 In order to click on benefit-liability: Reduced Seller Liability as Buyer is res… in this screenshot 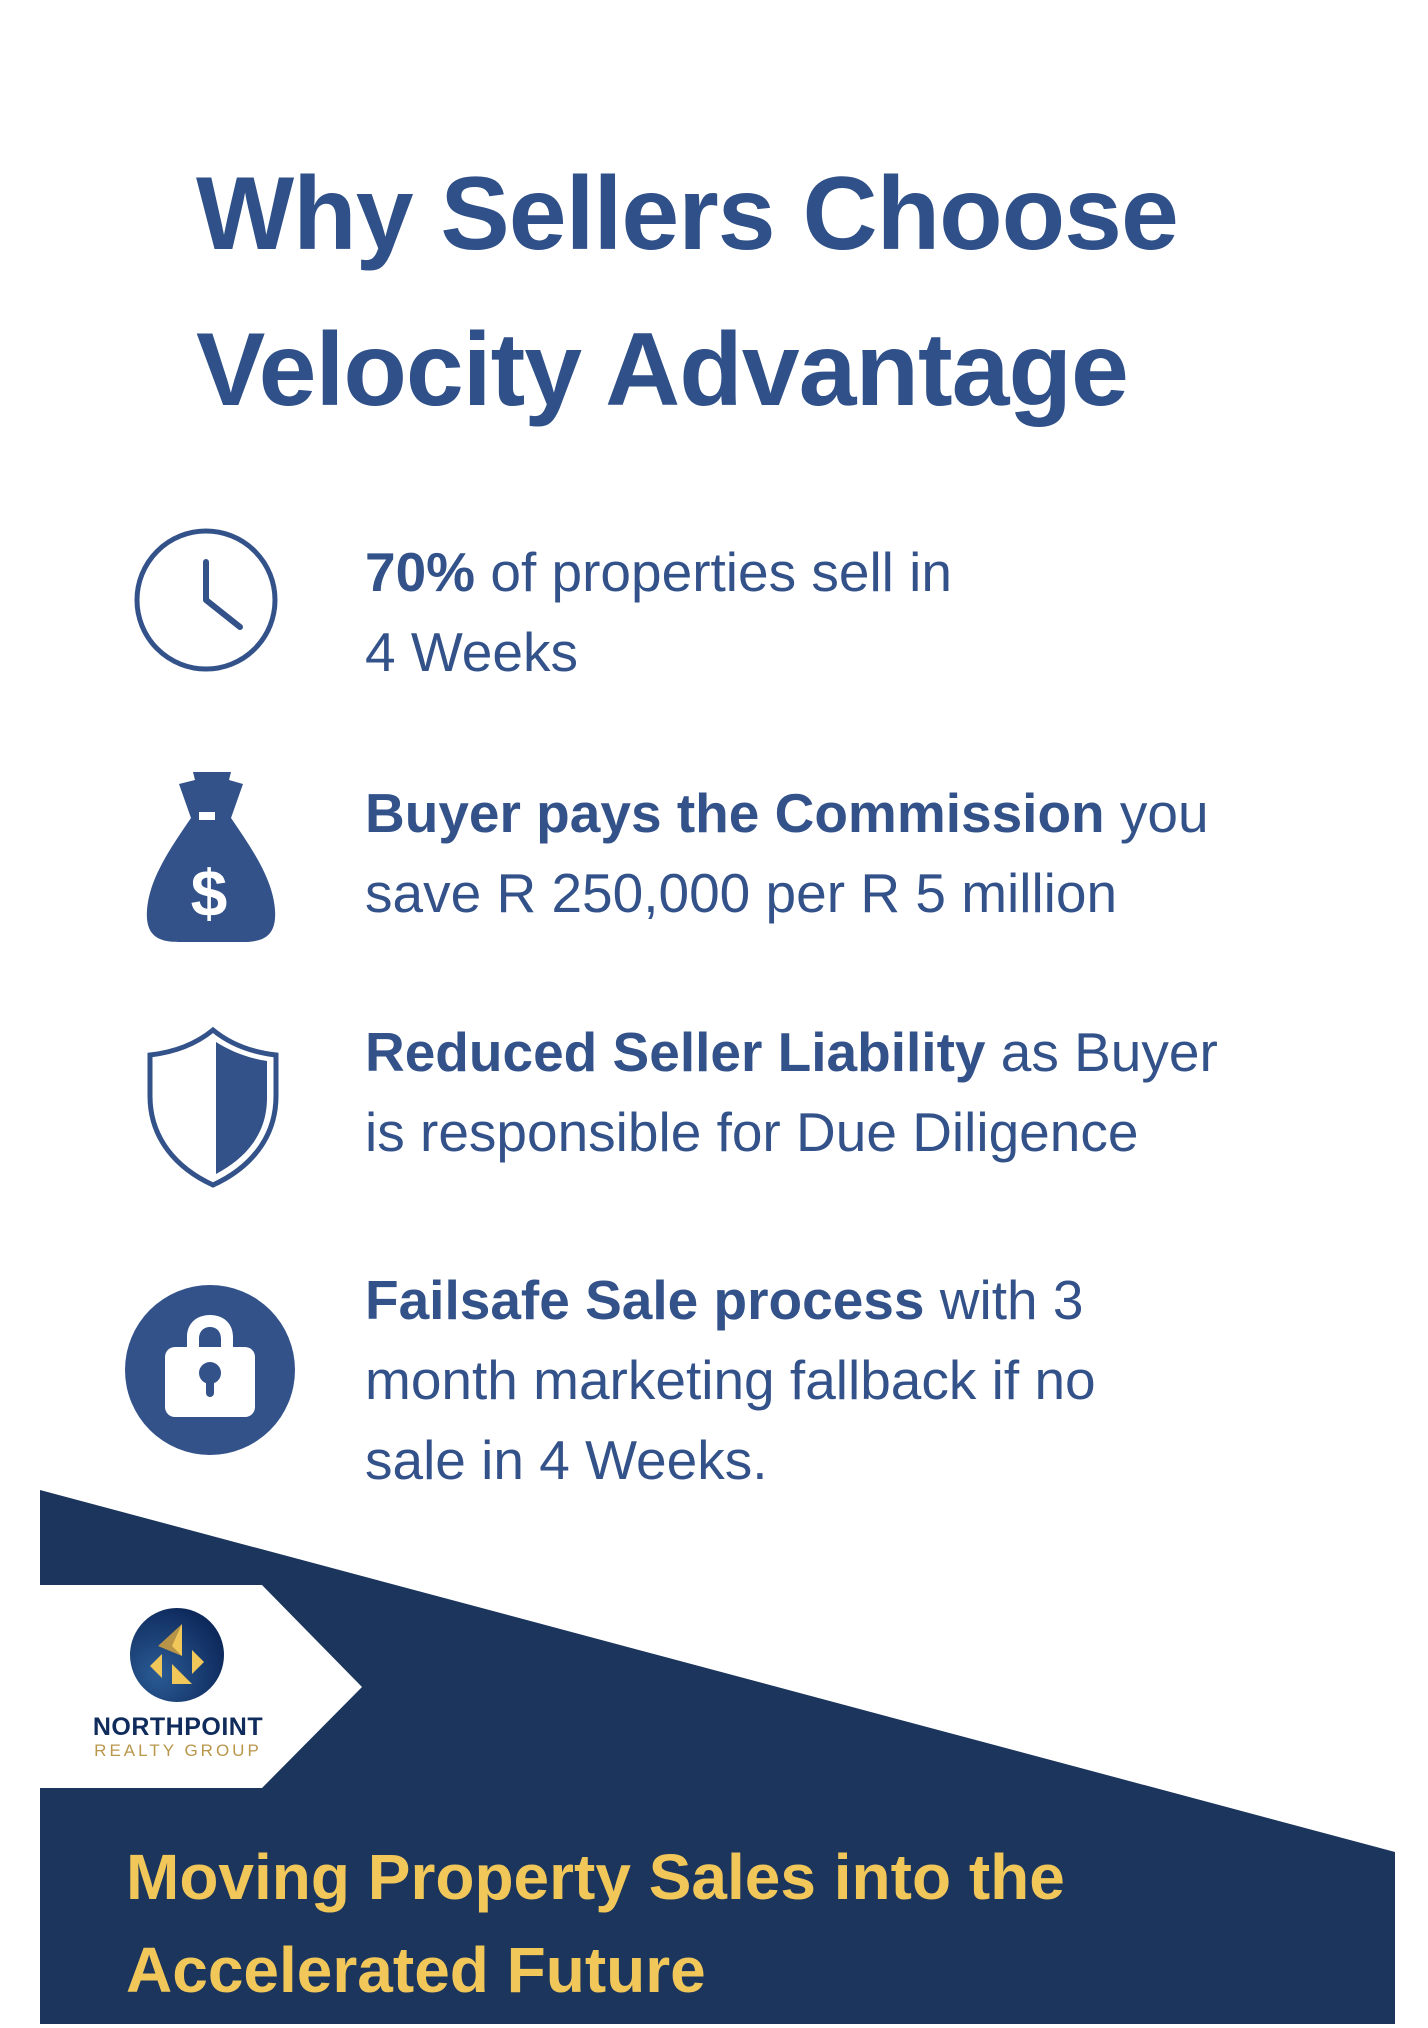, I will do `click(791, 1092)`.